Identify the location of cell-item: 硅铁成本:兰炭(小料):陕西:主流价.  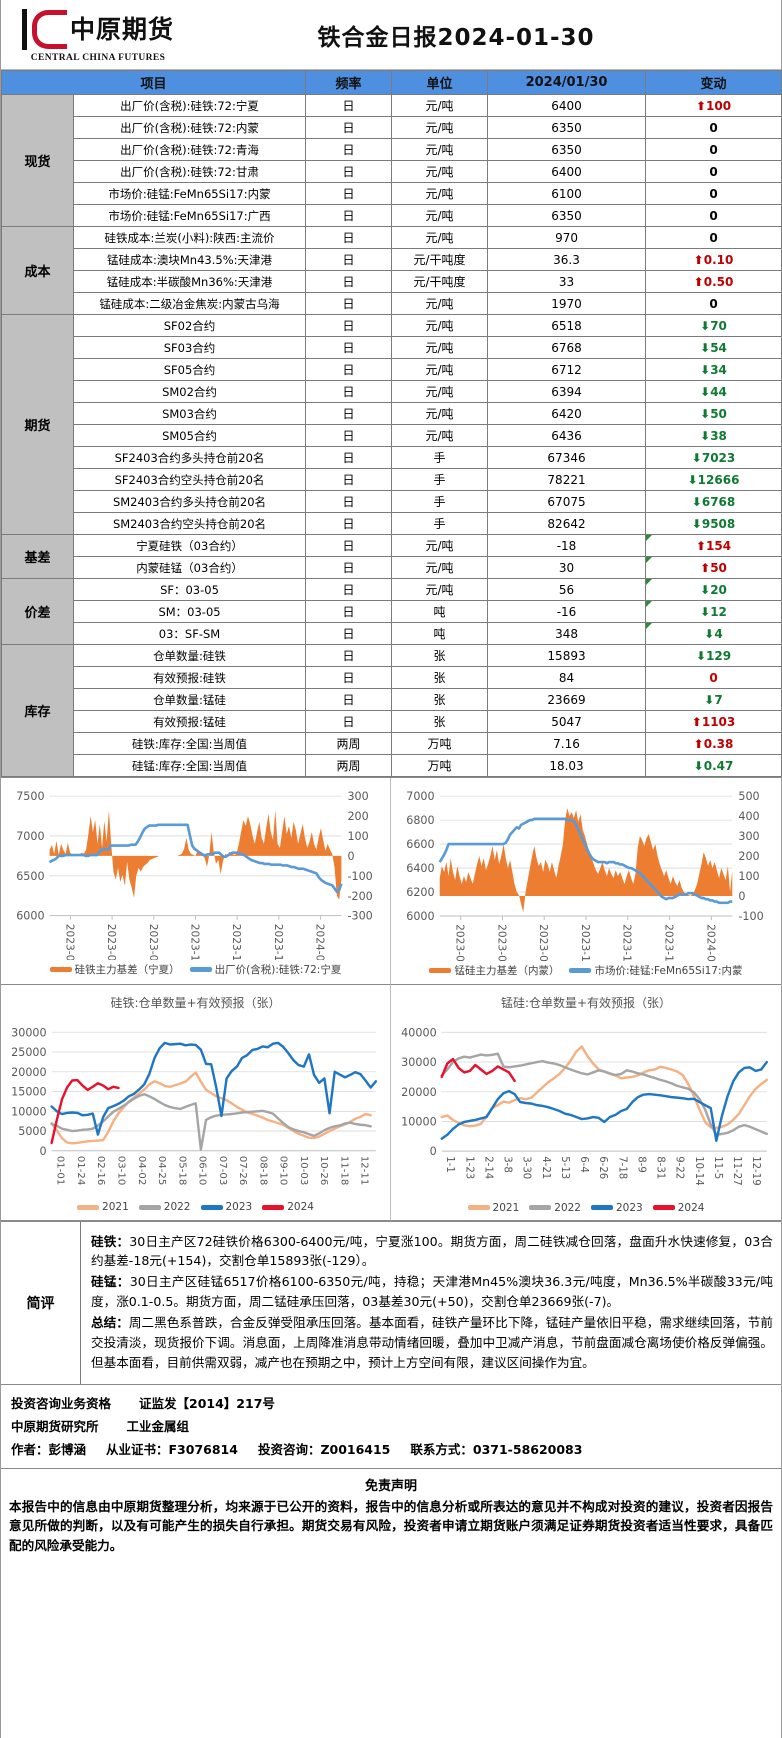
(189, 237).